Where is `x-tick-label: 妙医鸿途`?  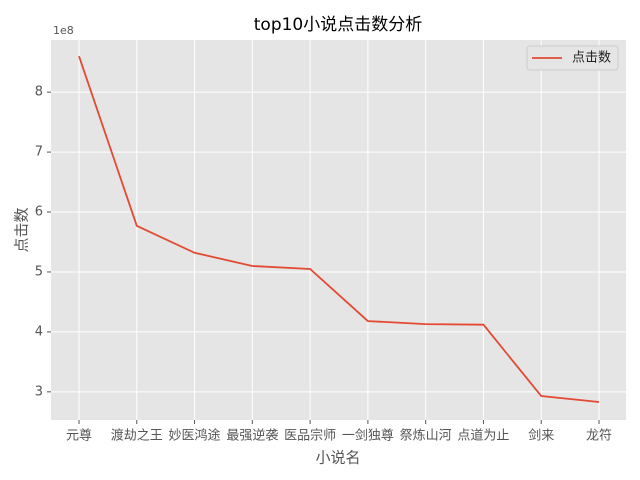 x-tick-label: 妙医鸿途 is located at coordinates (195, 436).